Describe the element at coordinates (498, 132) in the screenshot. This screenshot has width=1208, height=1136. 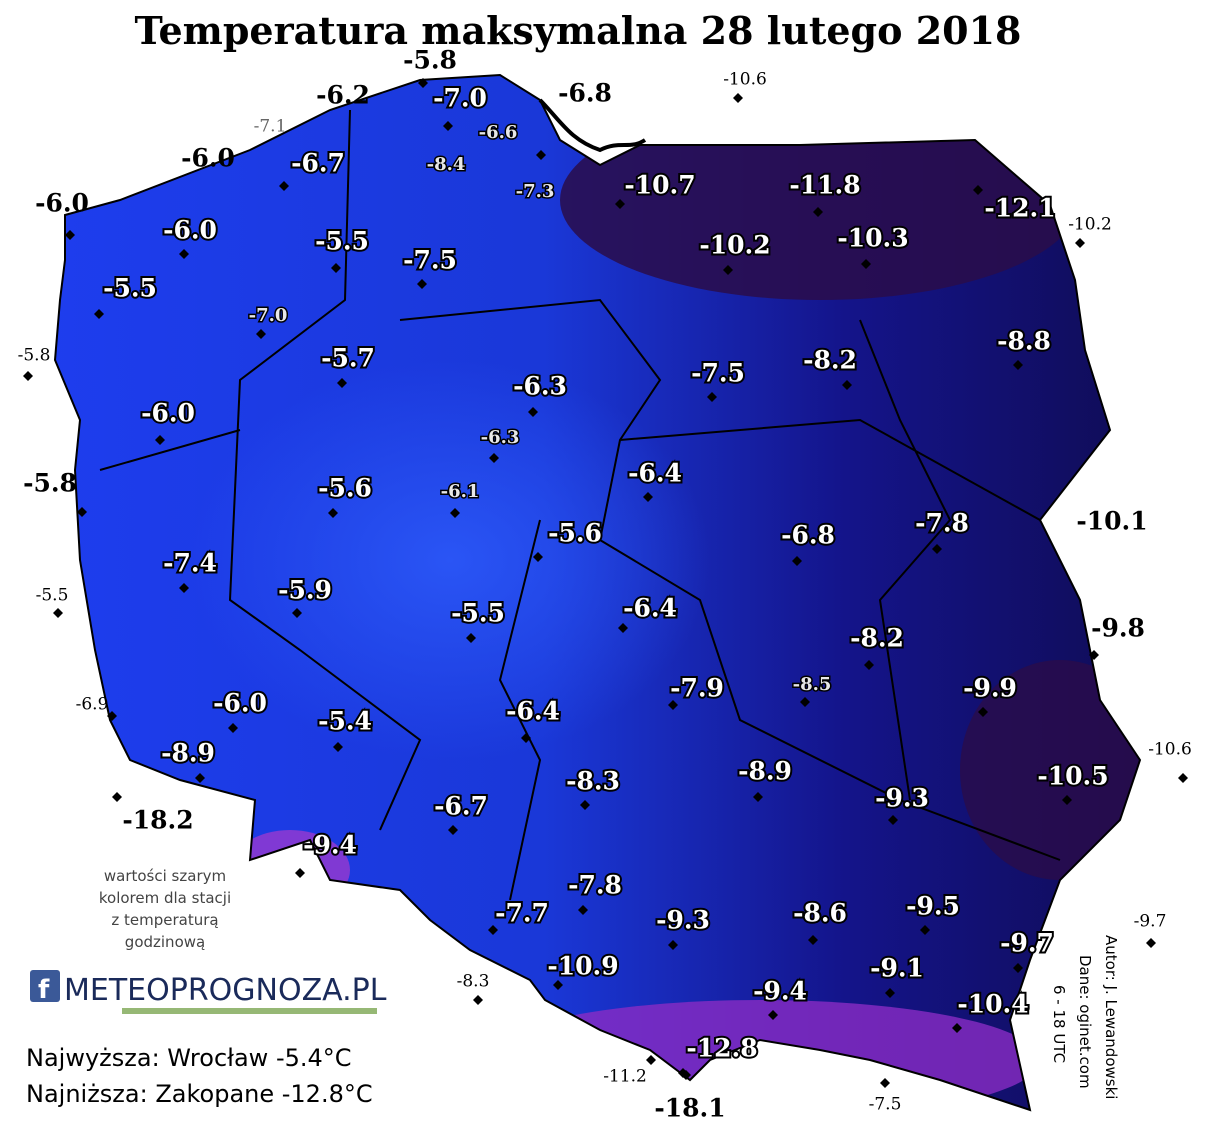
I see `station-temp: -6.6` at that location.